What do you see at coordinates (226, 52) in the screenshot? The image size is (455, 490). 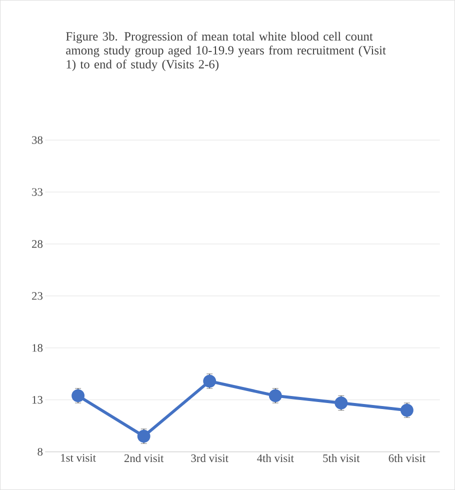 I see `chart-title: Figure 3b. Progression of mean total white blood cell count among study group aged 10-19.9 years from recruitment (Visit 1) to end of study (Visits 2-6)` at bounding box center [226, 52].